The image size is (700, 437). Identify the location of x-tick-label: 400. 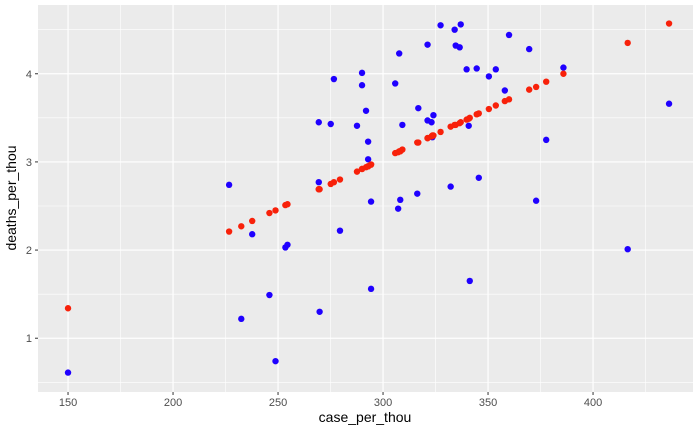
(593, 403).